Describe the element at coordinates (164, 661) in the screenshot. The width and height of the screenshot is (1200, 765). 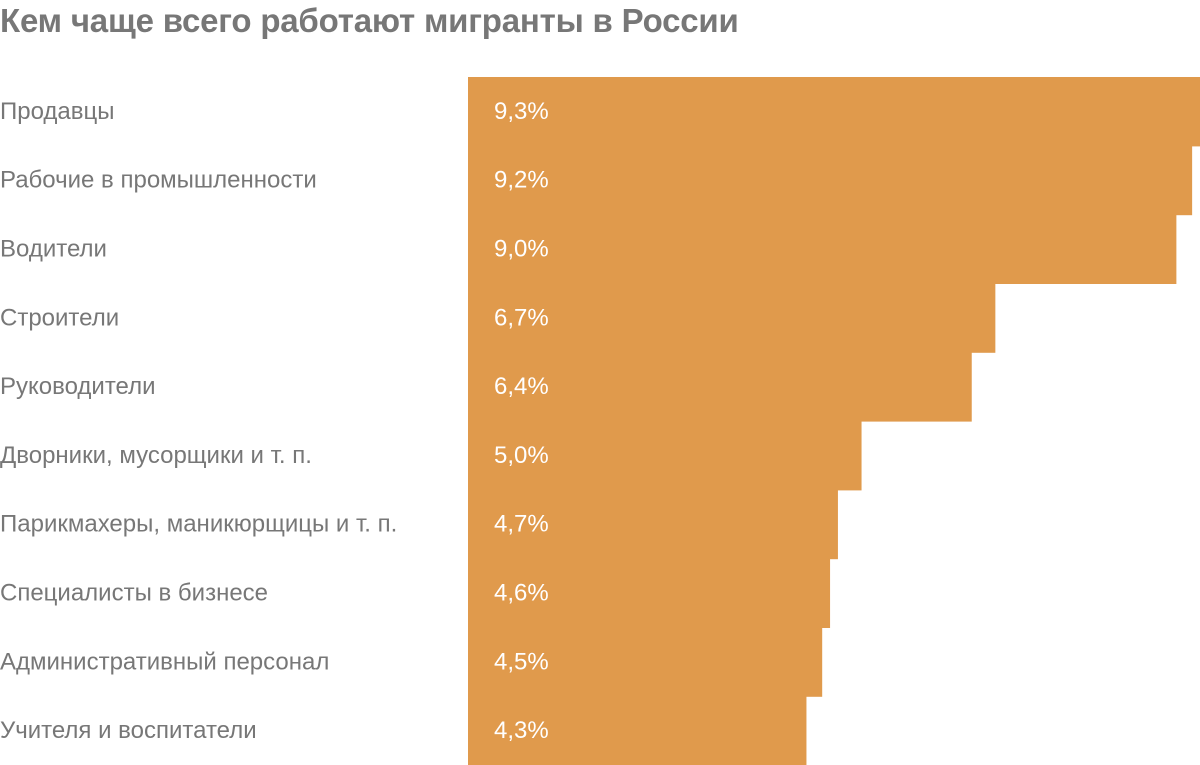
I see `category-label: Административный персонал` at that location.